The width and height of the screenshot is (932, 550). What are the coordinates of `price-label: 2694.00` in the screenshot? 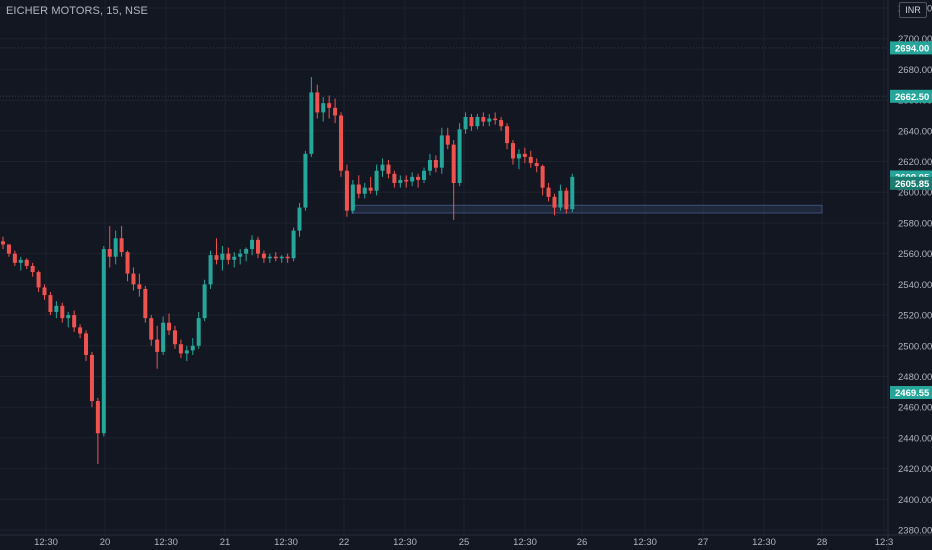 It's located at (912, 48).